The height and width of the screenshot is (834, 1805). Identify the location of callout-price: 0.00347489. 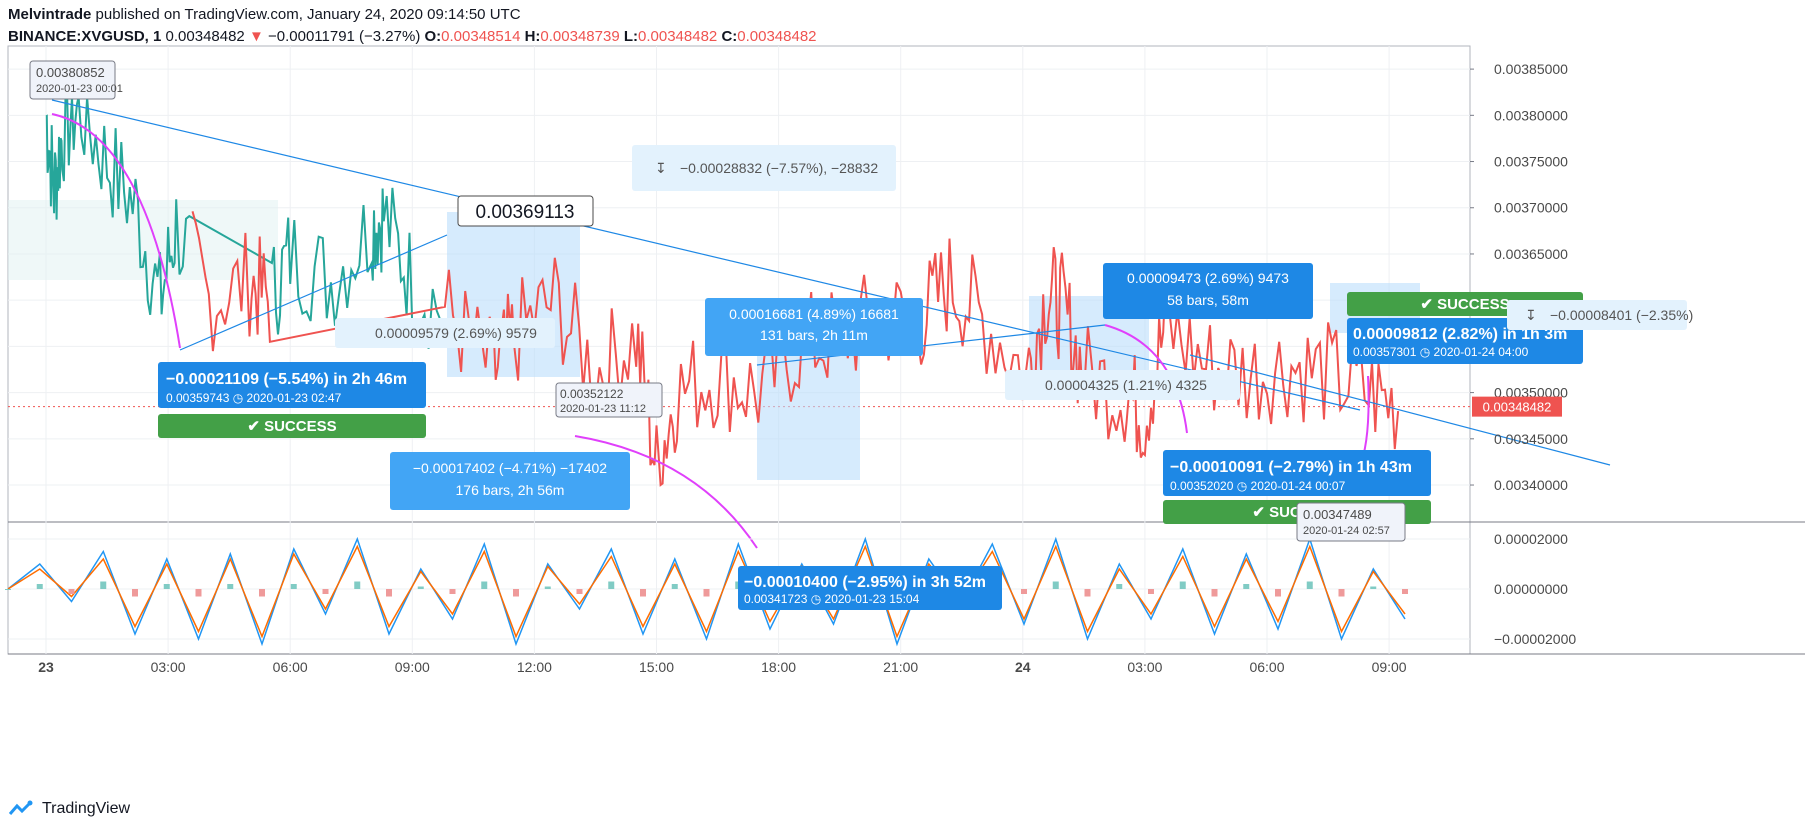
(1337, 514).